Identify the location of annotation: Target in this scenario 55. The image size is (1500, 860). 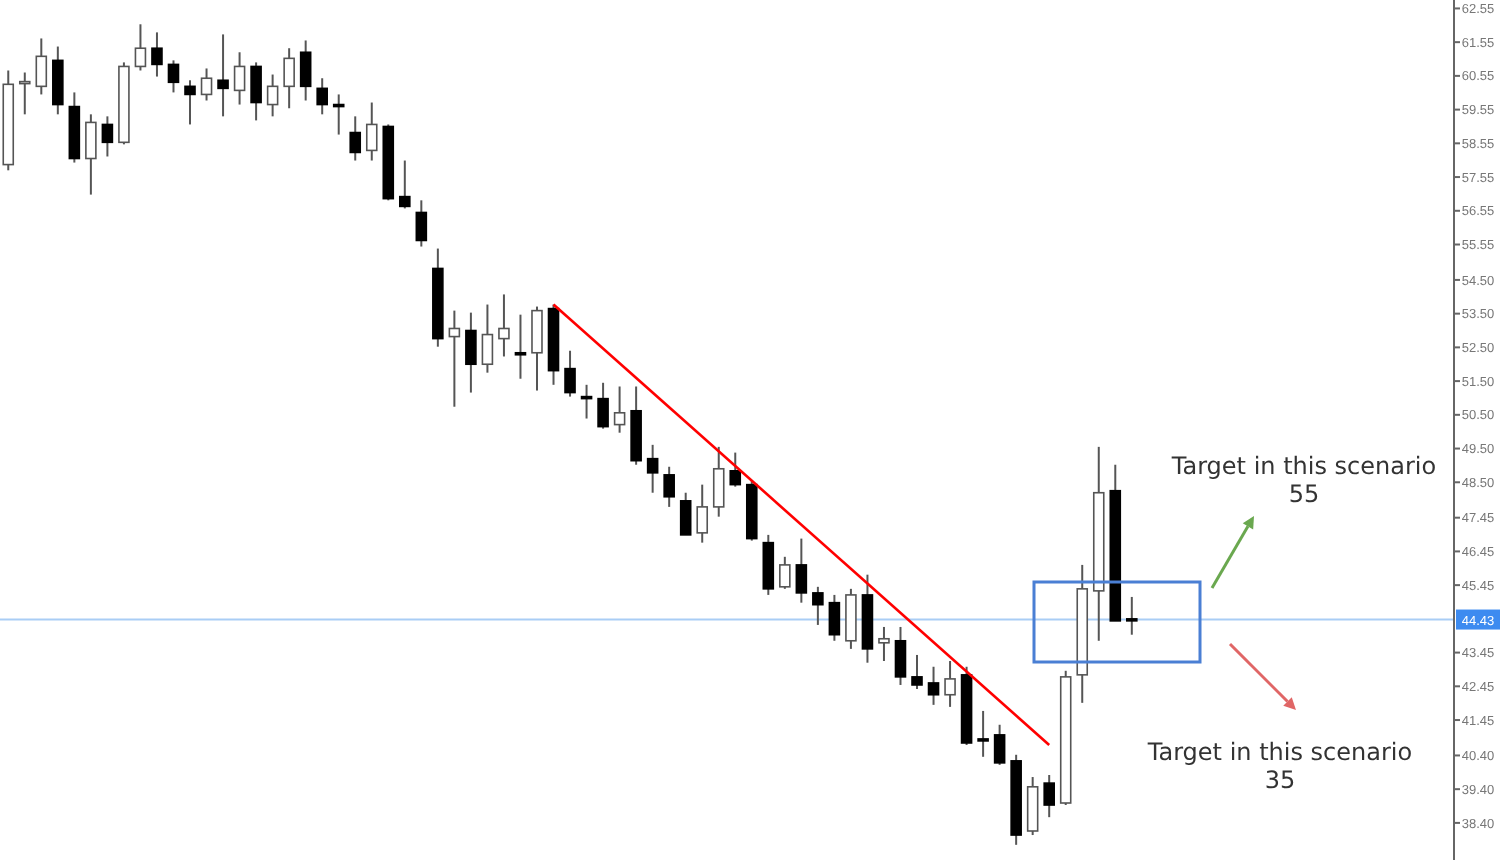
(1303, 480).